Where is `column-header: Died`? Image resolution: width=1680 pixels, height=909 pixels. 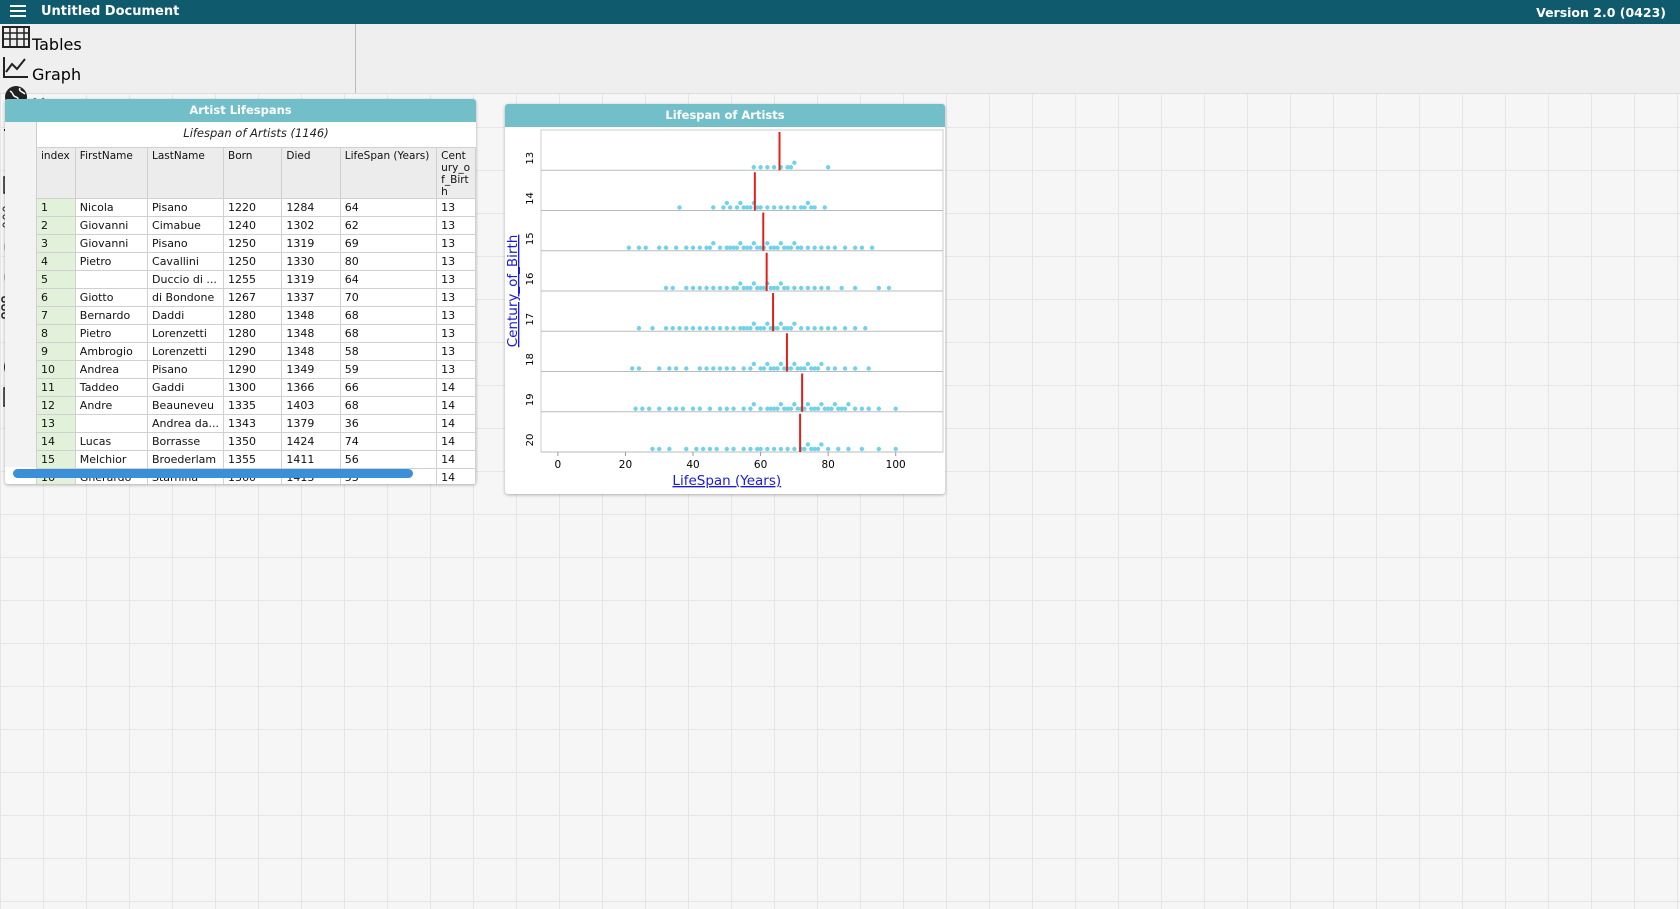 column-header: Died is located at coordinates (311, 173).